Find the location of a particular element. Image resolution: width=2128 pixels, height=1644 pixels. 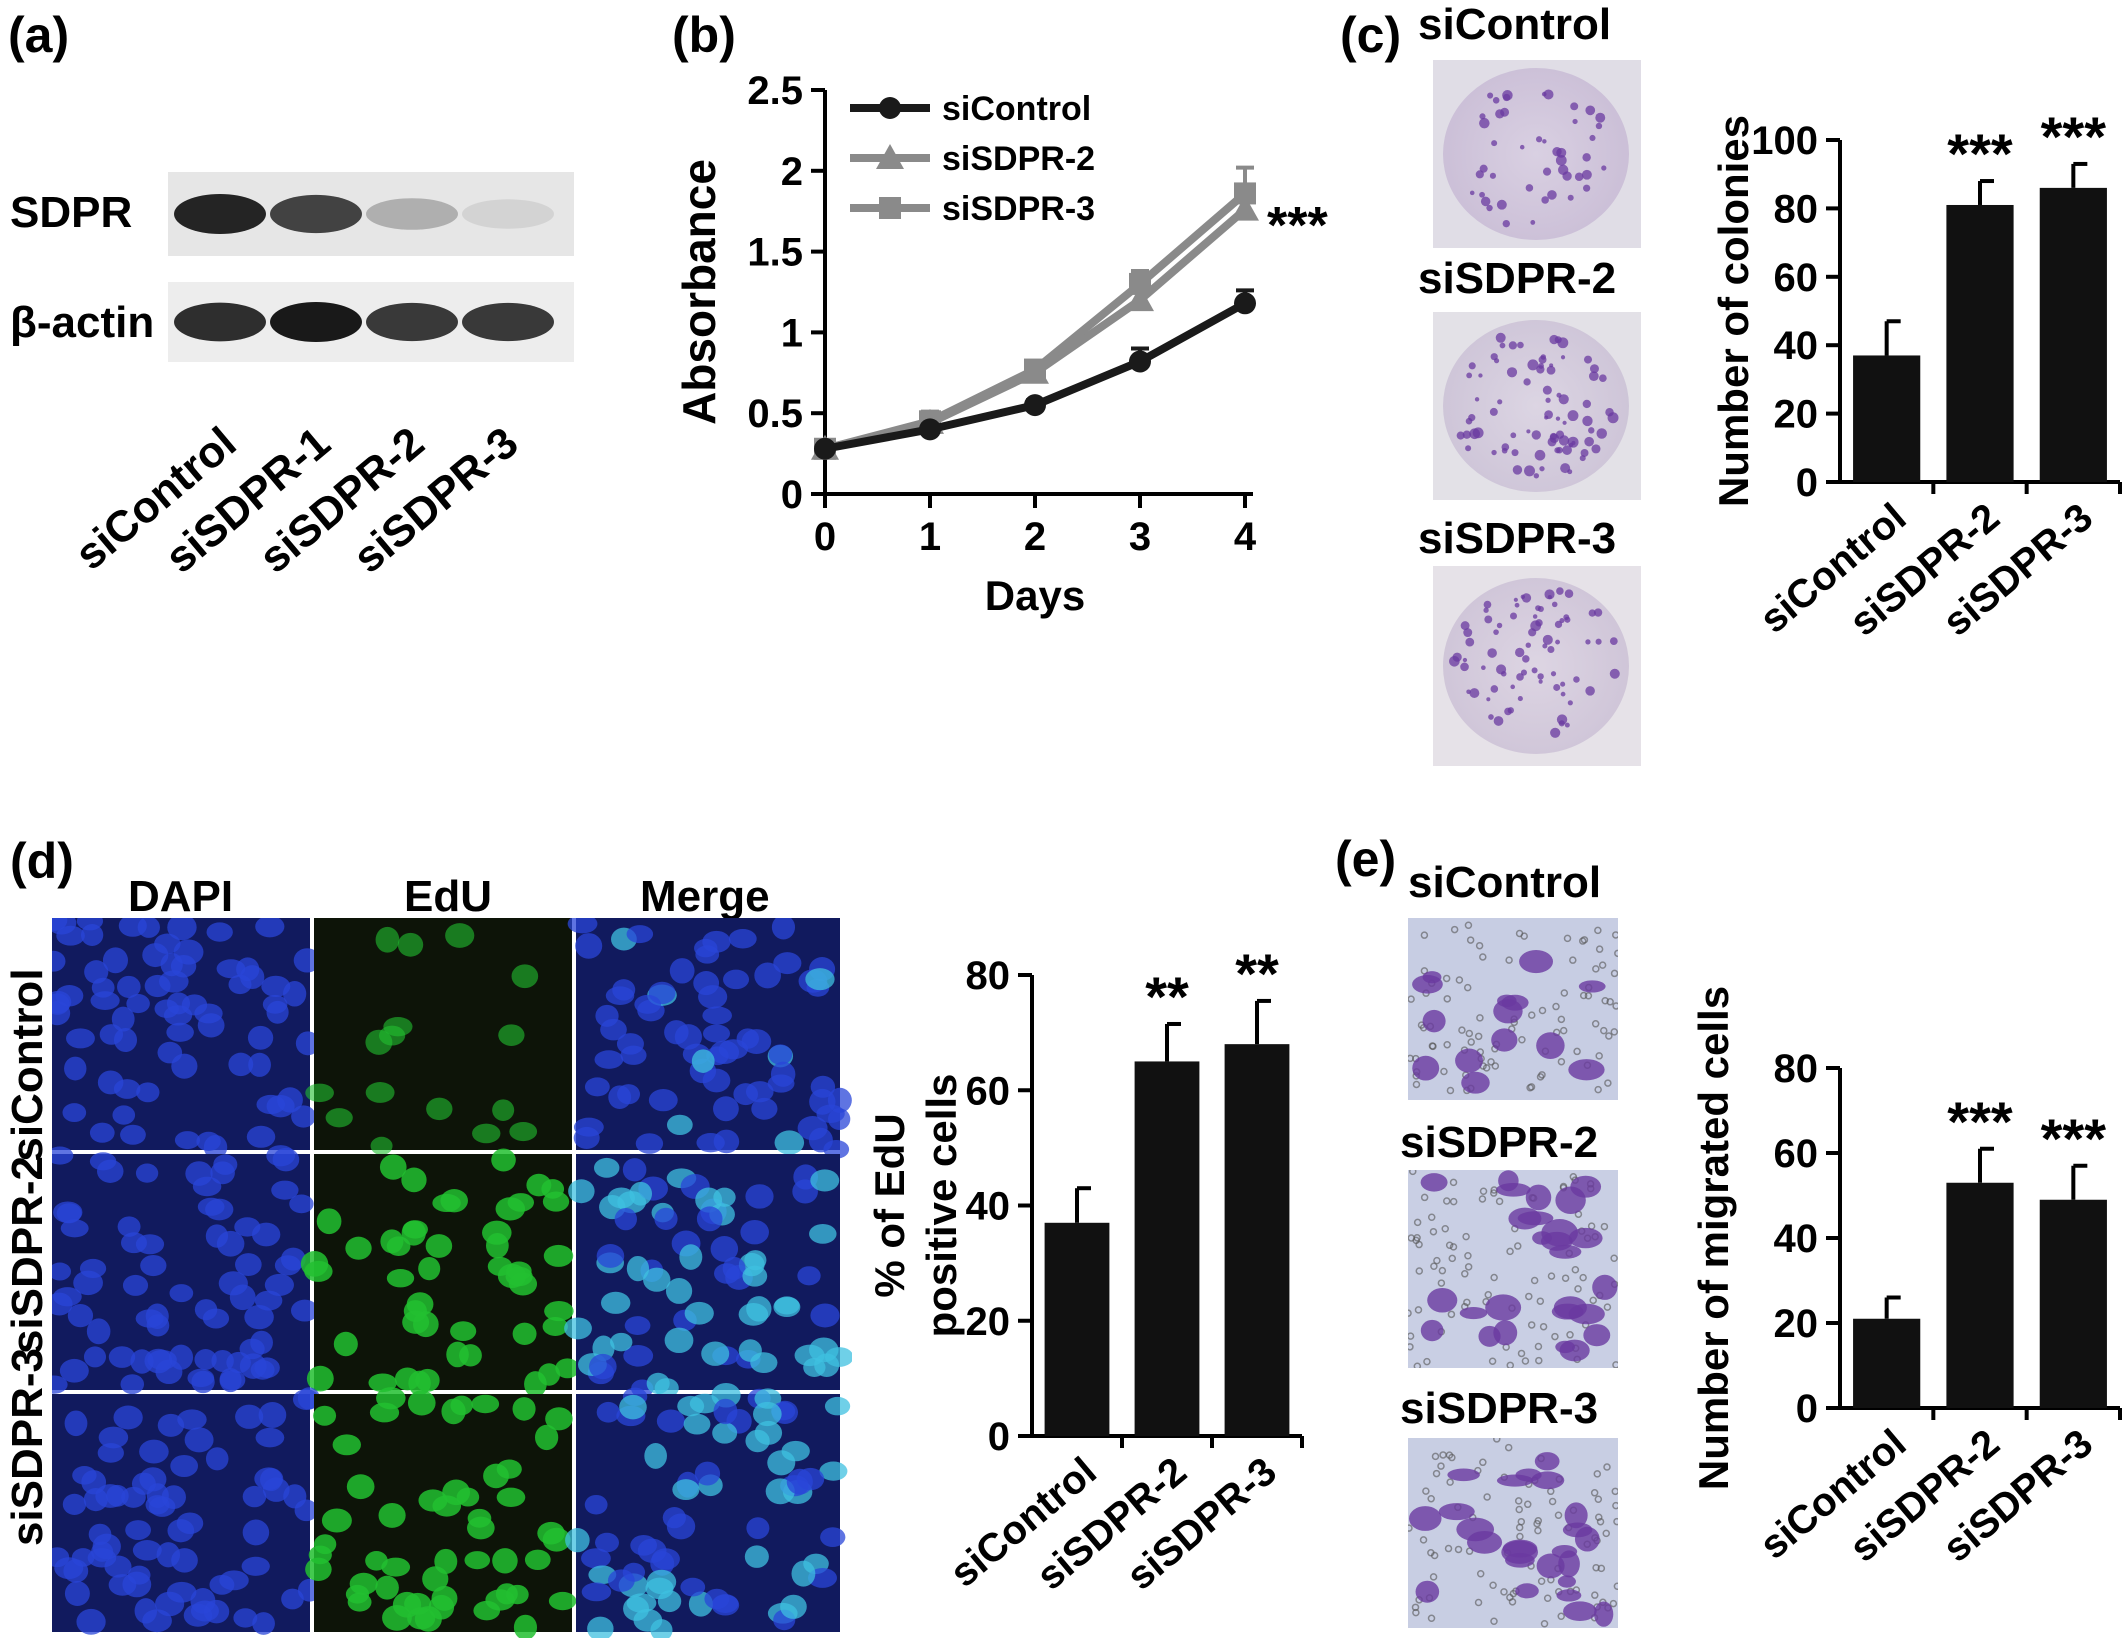

legend-label: siSDPR-2 is located at coordinates (1018, 159).